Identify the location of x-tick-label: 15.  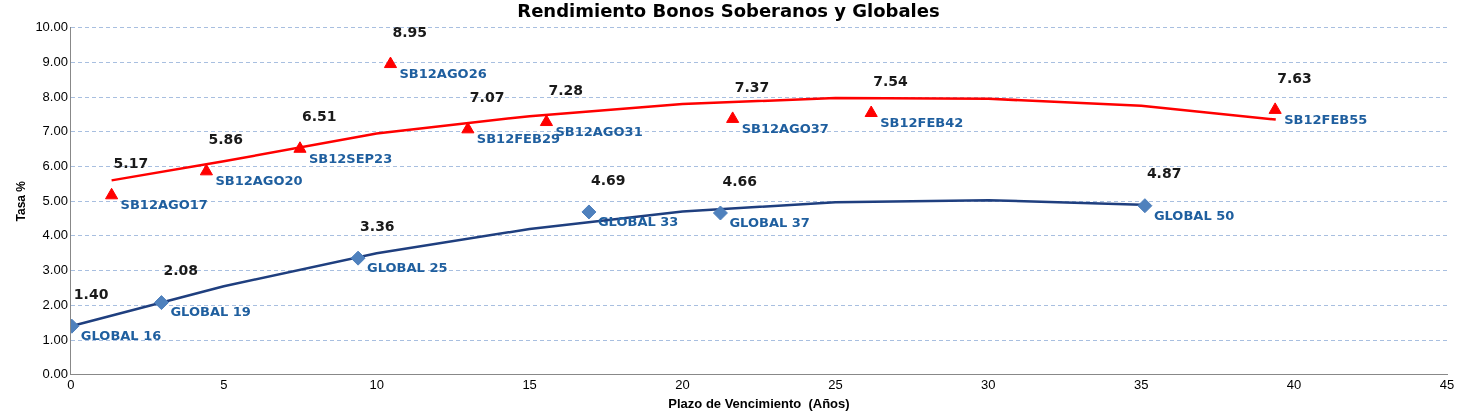
(529, 385).